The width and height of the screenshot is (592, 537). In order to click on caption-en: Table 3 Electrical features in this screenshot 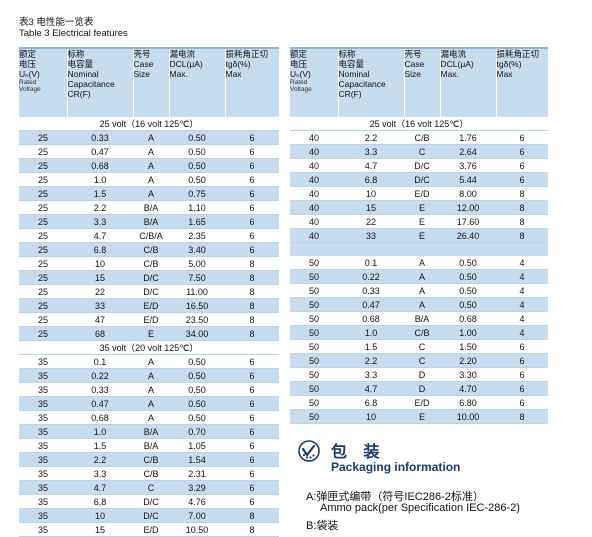, I will do `click(73, 33)`.